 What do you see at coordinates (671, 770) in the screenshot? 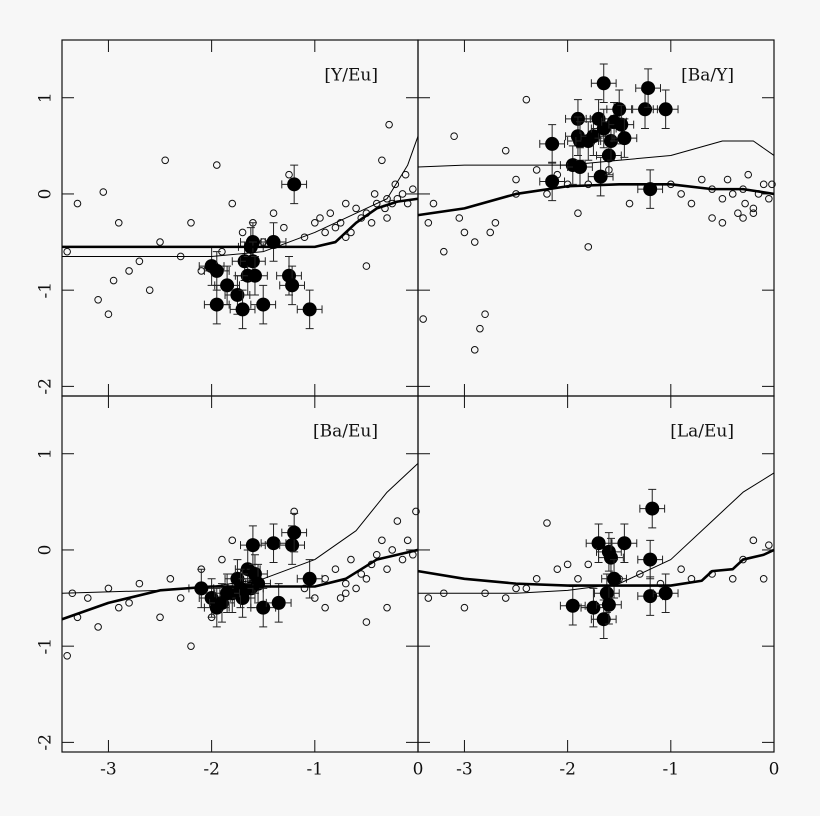
I see `x-tick-label: -1` at bounding box center [671, 770].